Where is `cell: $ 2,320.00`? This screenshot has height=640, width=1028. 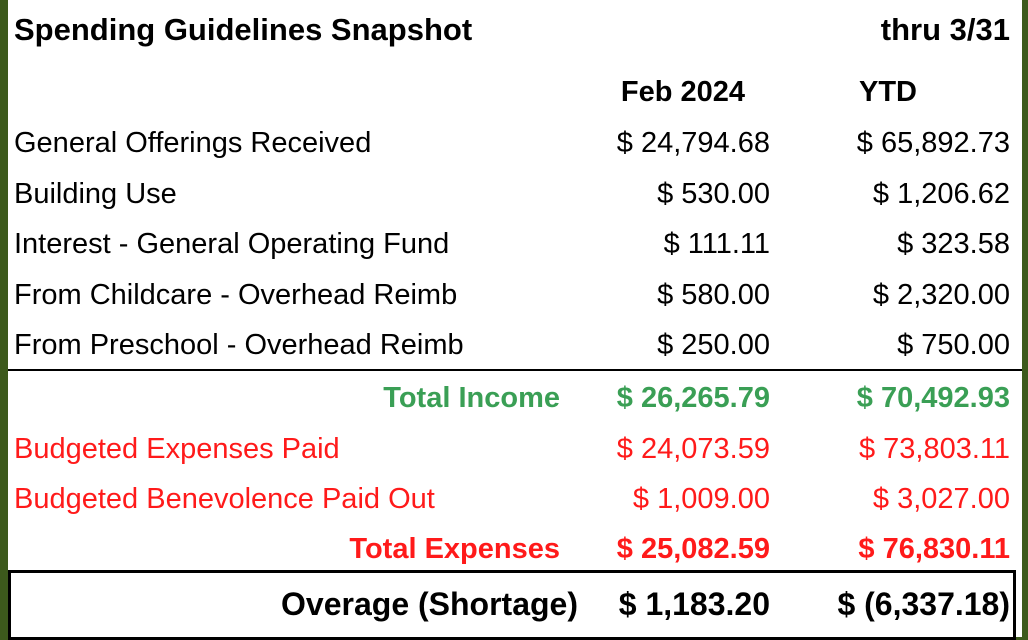 cell: $ 2,320.00 is located at coordinates (941, 294).